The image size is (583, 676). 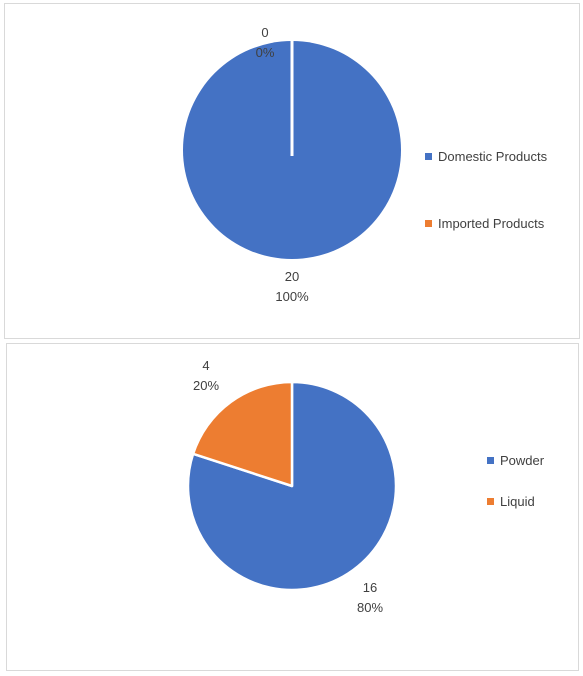 I want to click on pie-slice-powder, so click(x=292, y=486).